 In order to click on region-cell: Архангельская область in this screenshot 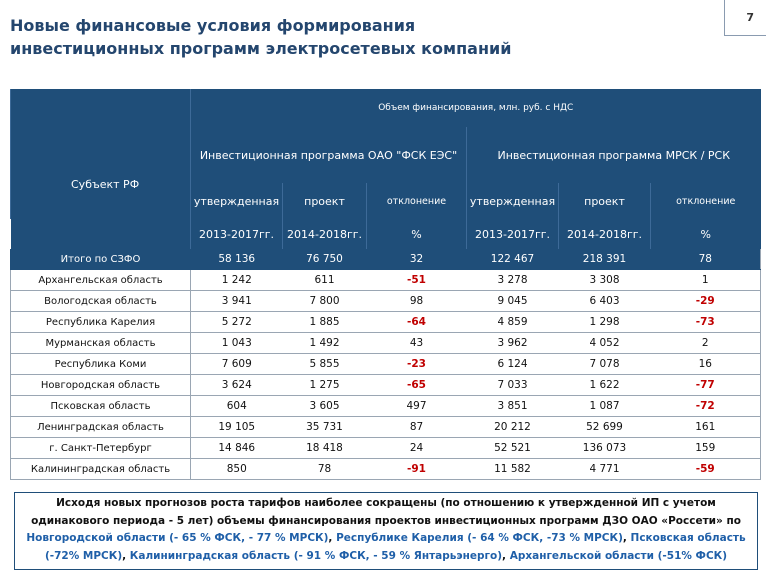, I will do `click(100, 280)`.